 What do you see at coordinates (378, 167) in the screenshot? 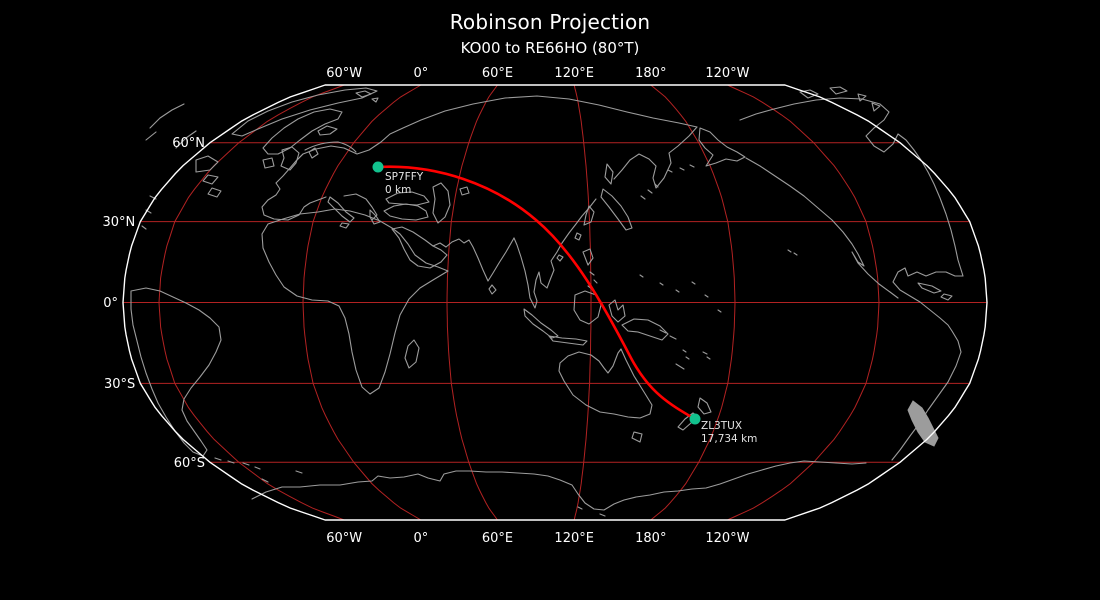
I see `origin-marker` at bounding box center [378, 167].